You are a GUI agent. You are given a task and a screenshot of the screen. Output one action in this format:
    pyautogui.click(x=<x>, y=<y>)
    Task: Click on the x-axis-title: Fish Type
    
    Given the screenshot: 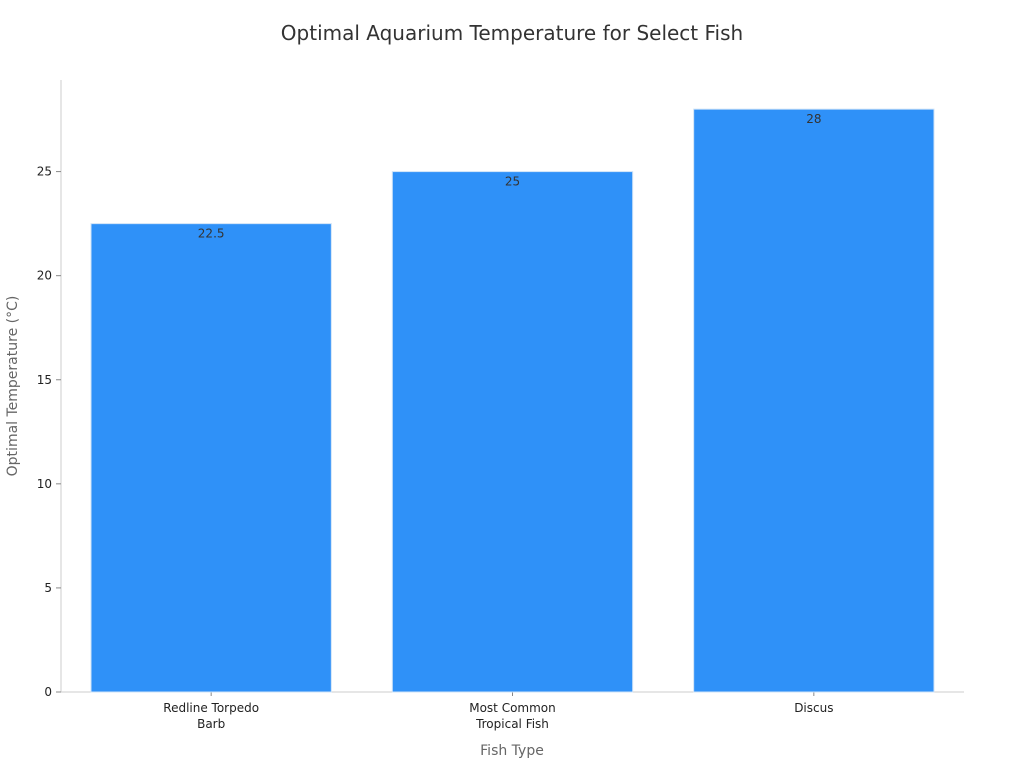 What is the action you would take?
    pyautogui.click(x=512, y=751)
    